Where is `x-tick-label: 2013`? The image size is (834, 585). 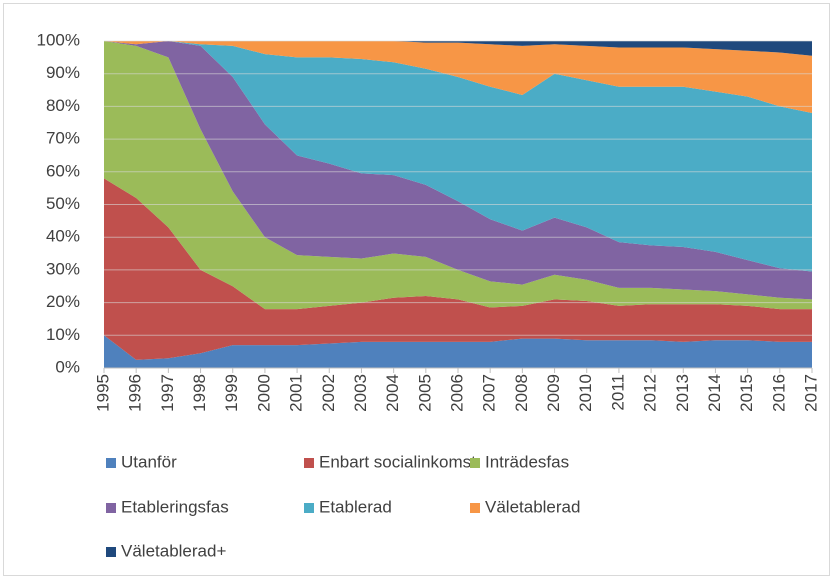
x-tick-label: 2013 is located at coordinates (682, 393).